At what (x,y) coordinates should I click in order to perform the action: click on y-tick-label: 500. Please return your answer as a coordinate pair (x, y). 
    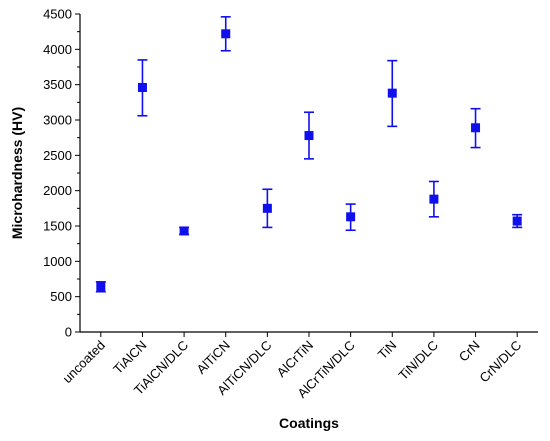
    Looking at the image, I should click on (61, 296).